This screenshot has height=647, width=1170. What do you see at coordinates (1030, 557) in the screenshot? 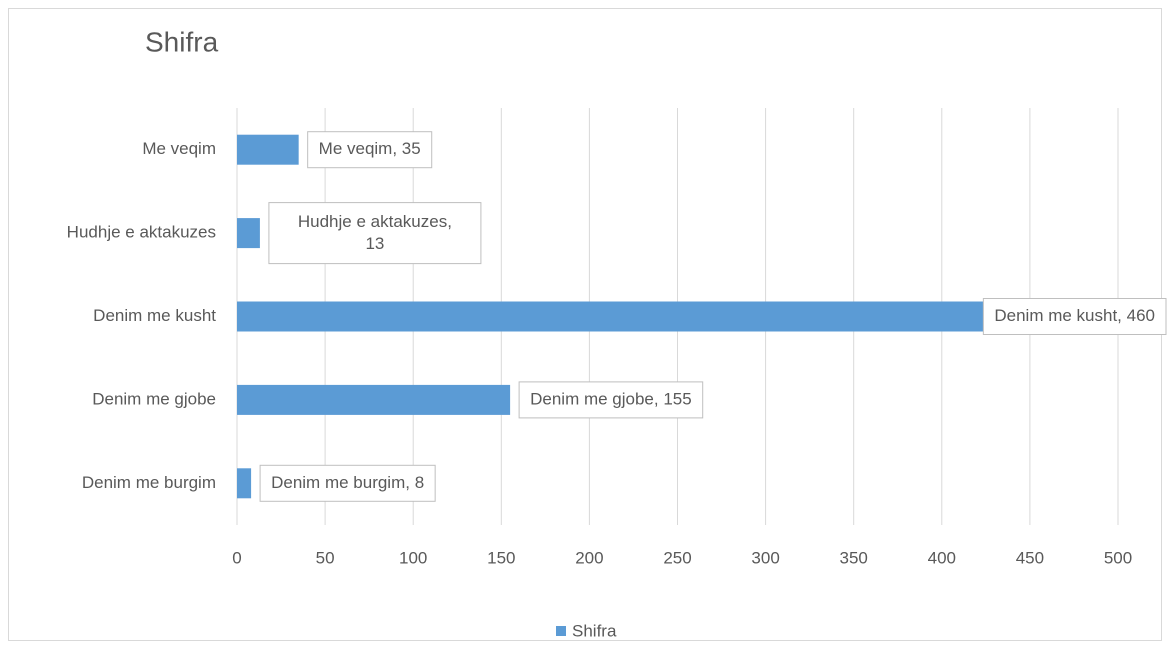
I see `x-tick-label: 450` at bounding box center [1030, 557].